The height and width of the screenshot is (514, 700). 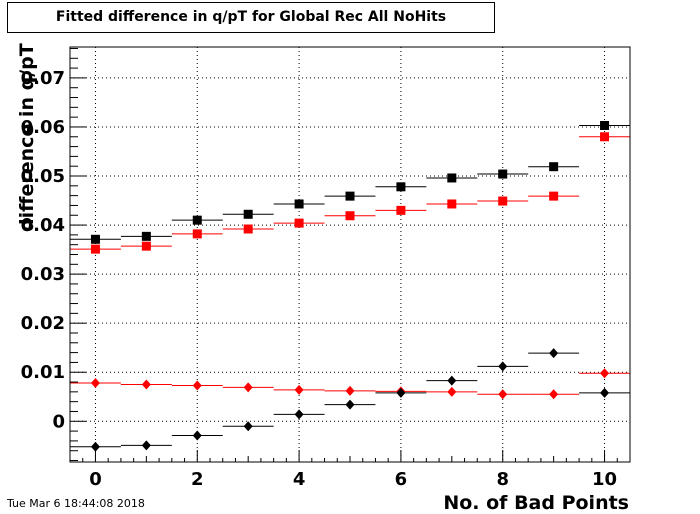 What do you see at coordinates (401, 479) in the screenshot?
I see `x-tick-label: 6` at bounding box center [401, 479].